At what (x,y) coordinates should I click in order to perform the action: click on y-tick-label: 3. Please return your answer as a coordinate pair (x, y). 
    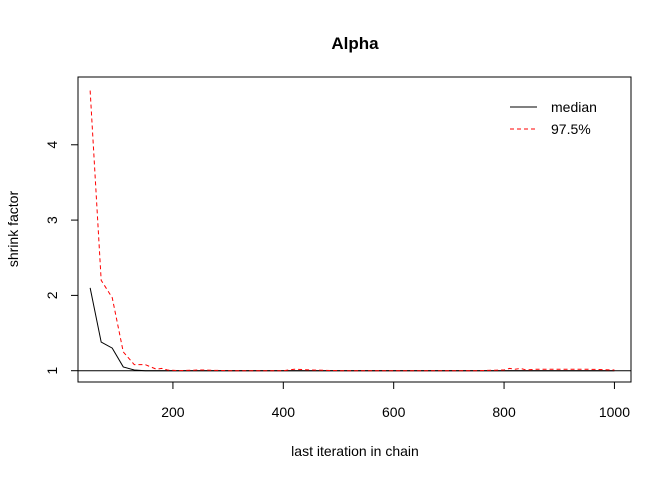
    Looking at the image, I should click on (52, 220).